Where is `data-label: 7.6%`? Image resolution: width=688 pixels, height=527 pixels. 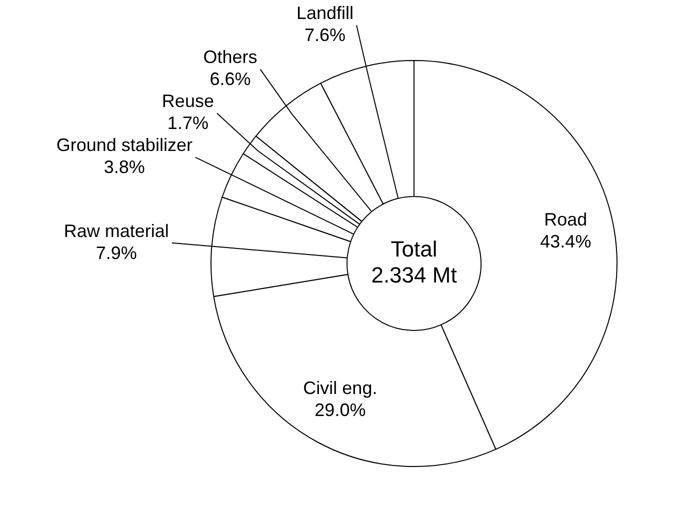 data-label: 7.6% is located at coordinates (325, 35).